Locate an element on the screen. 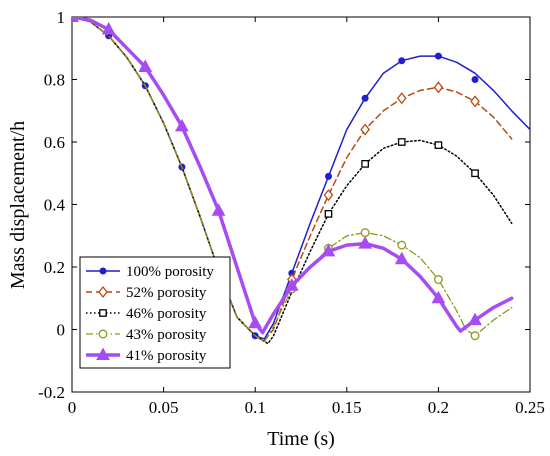 The height and width of the screenshot is (456, 550). y-tick-label: 0 is located at coordinates (61, 330).